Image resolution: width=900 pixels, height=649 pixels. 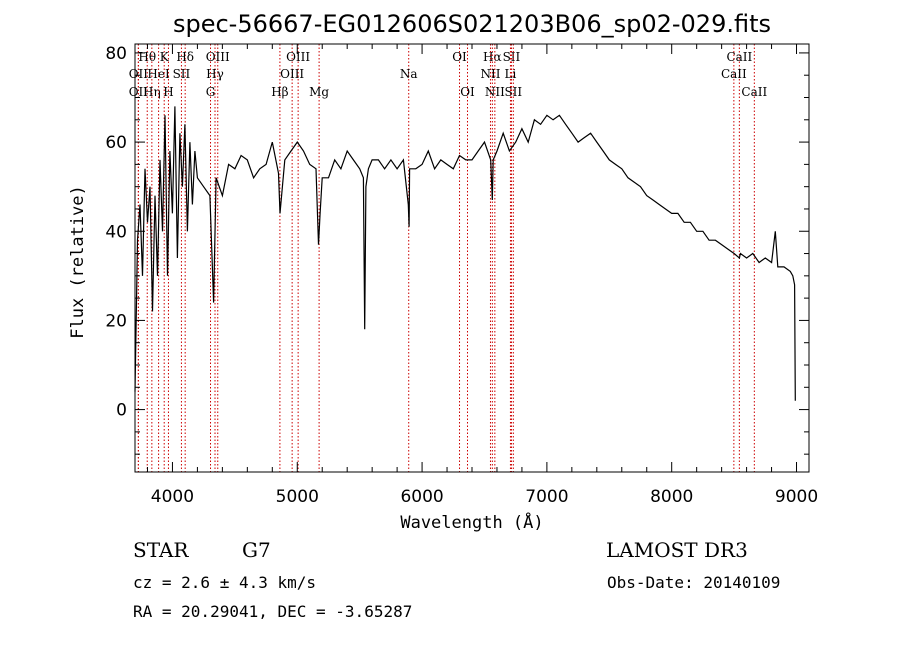 What do you see at coordinates (279, 92) in the screenshot?
I see `line-marker-label: Hβ` at bounding box center [279, 92].